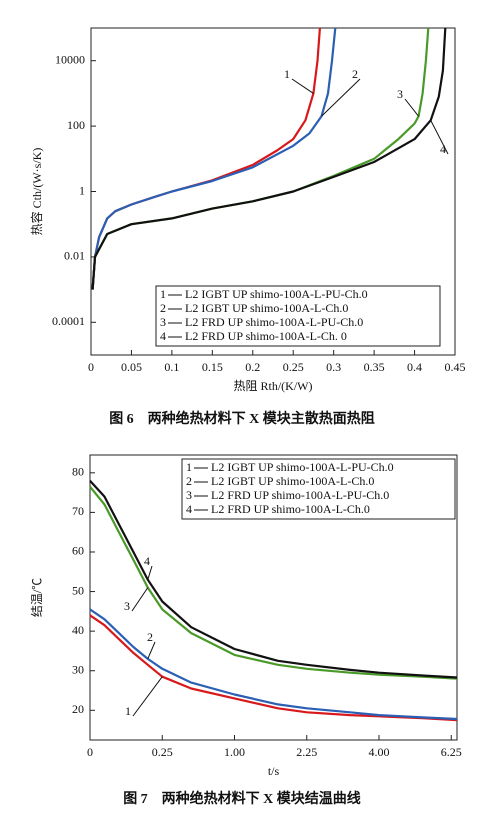  I want to click on caption: 图 7 两种绝热材料下 X 模块结温曲线, so click(242, 798).